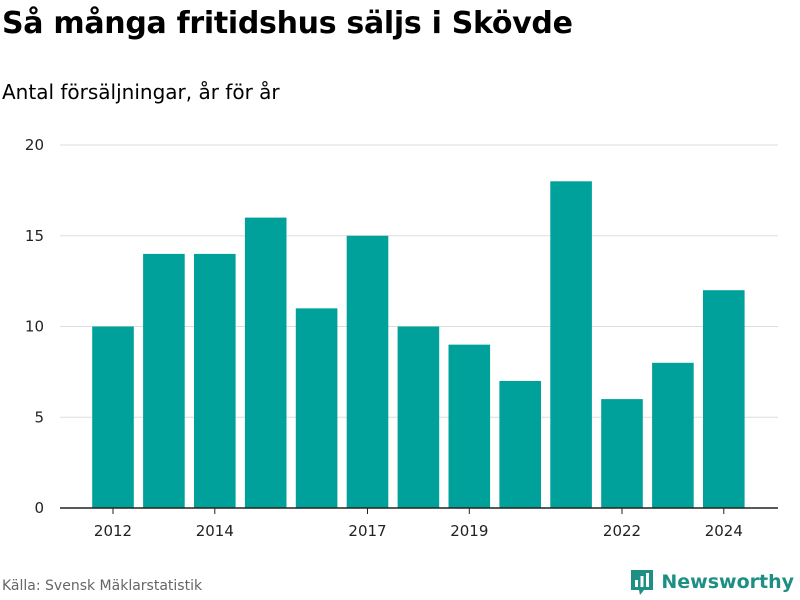 The width and height of the screenshot is (800, 600). What do you see at coordinates (141, 92) in the screenshot?
I see `chart-subtitle: Antal försäljningar, år för år` at bounding box center [141, 92].